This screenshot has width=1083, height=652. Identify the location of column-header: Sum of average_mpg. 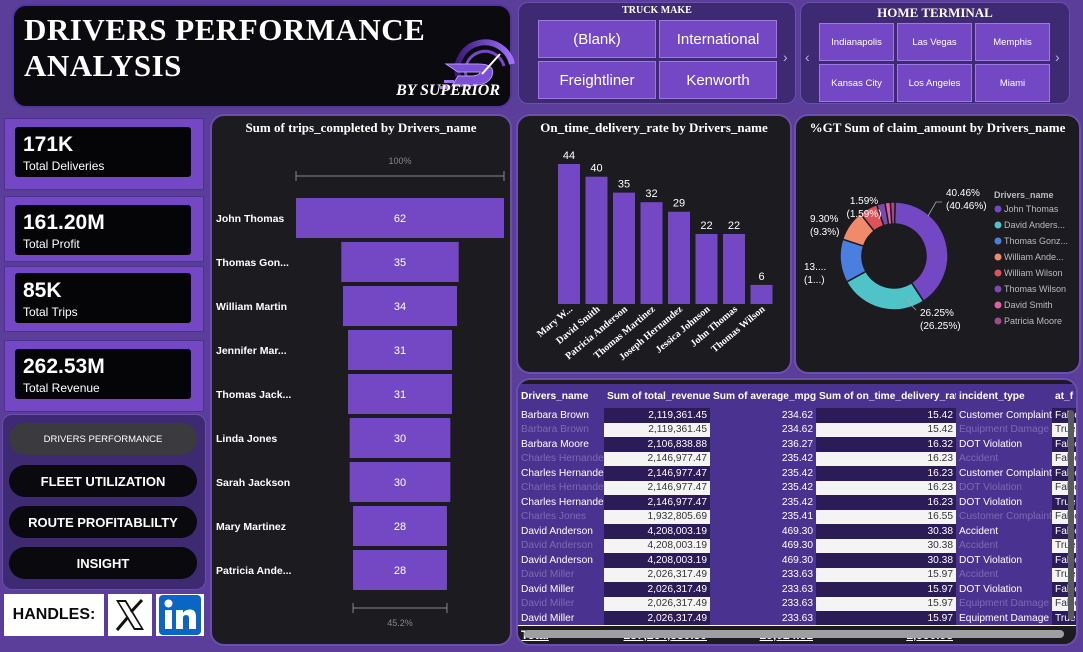
(763, 396).